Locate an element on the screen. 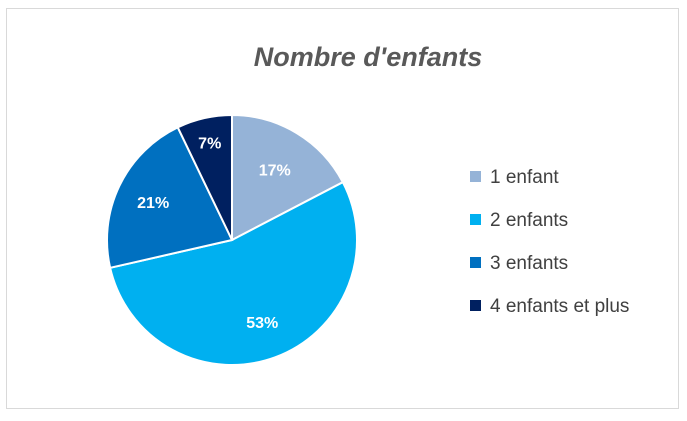 This screenshot has height=421, width=687. legend-swatch-4-enfants-et-plus is located at coordinates (475, 305).